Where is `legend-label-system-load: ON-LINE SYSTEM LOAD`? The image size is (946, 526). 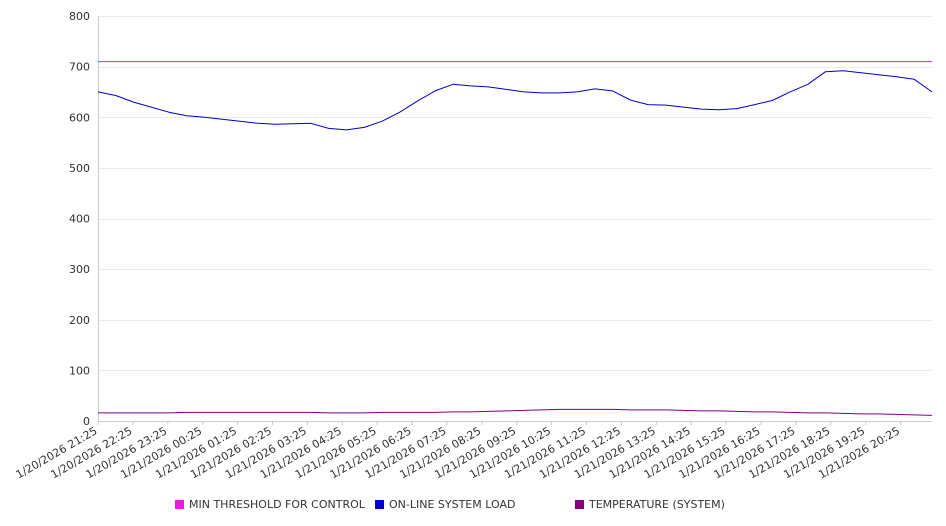
legend-label-system-load: ON-LINE SYSTEM LOAD is located at coordinates (452, 504).